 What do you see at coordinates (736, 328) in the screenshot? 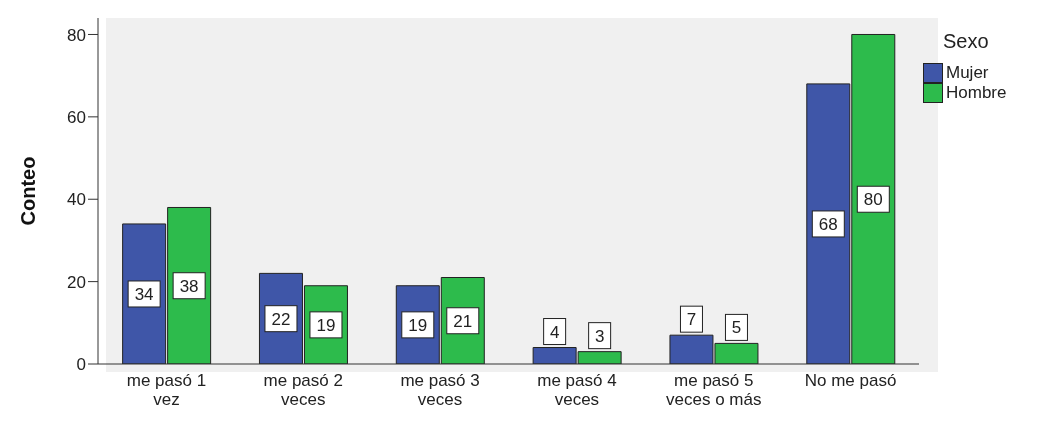
I see `data-label: 5` at bounding box center [736, 328].